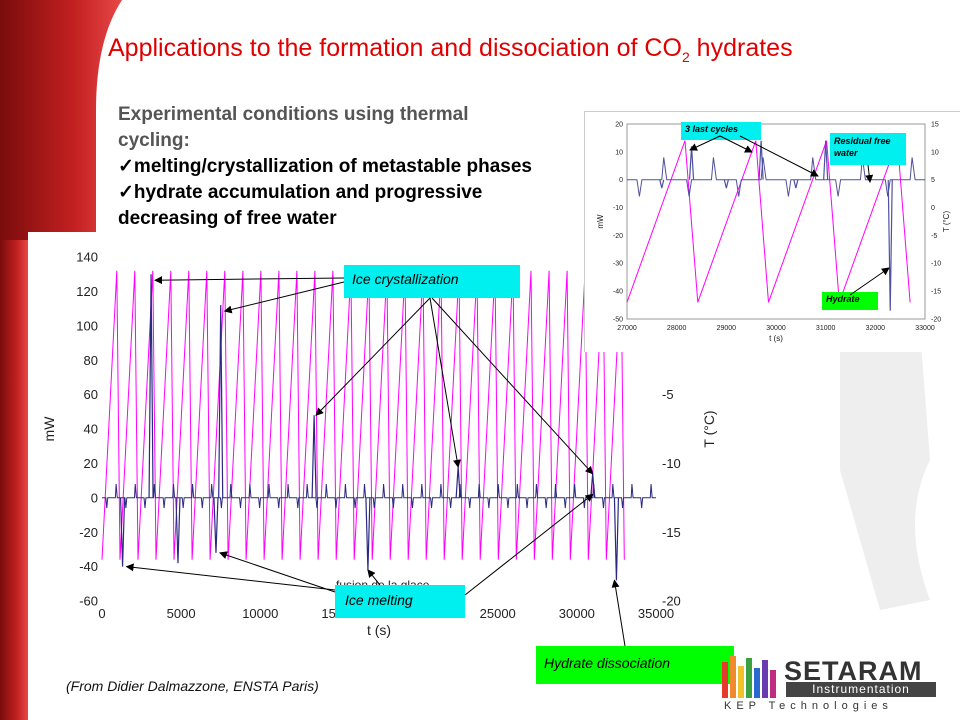  I want to click on callout-residual-free-water: Residual free water, so click(868, 149).